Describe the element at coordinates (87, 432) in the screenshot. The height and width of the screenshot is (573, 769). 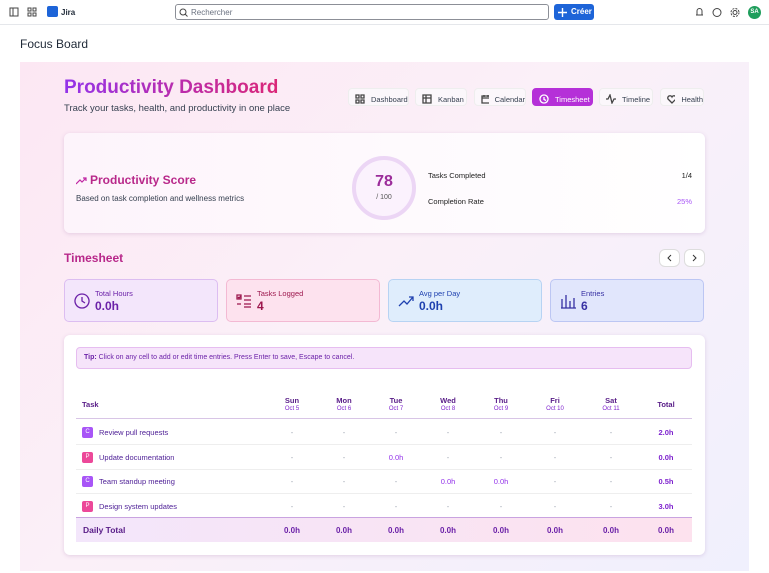
I see `task-badge: C` at that location.